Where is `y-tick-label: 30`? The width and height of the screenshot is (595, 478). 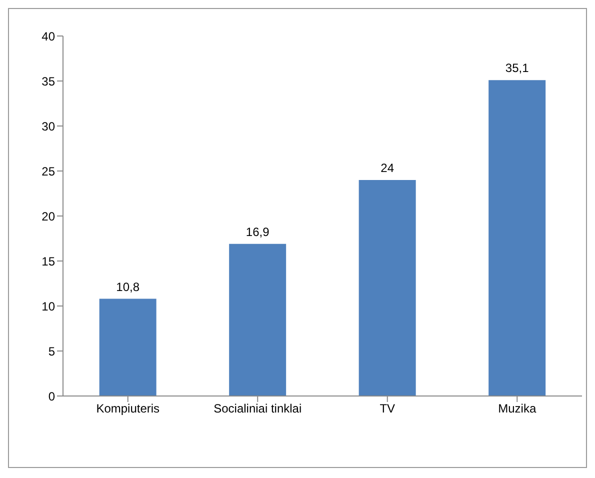 y-tick-label: 30 is located at coordinates (49, 126).